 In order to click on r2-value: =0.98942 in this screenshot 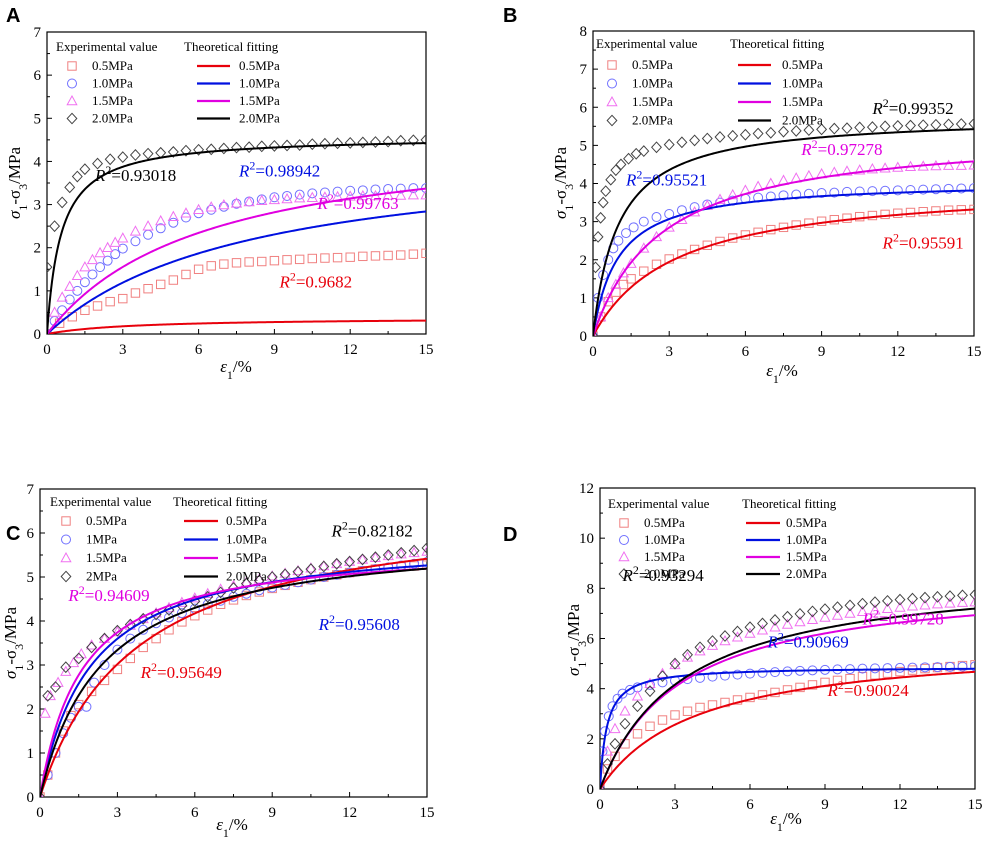, I will do `click(287, 171)`.